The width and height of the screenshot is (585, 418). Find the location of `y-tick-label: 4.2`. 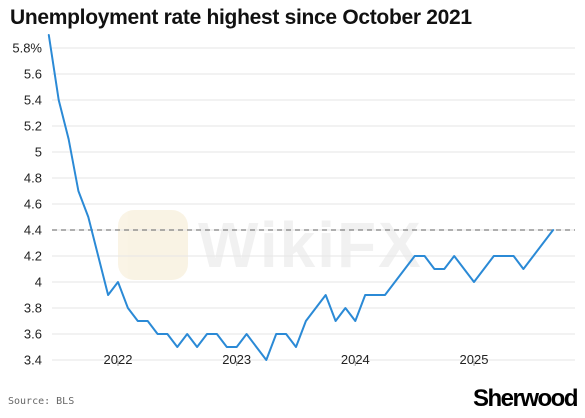

y-tick-label: 4.2 is located at coordinates (33, 256).